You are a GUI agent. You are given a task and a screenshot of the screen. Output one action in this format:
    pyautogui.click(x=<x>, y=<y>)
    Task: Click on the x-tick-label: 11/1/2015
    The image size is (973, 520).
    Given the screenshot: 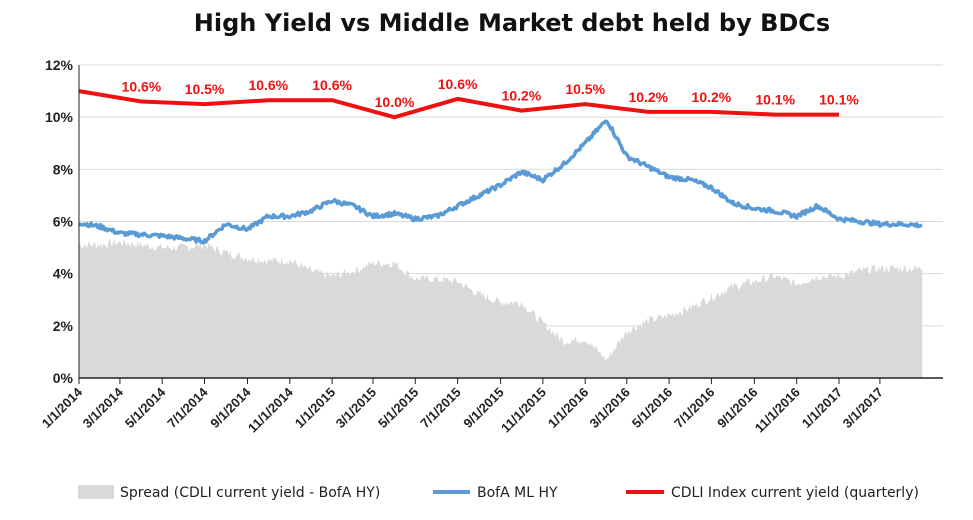 What is the action you would take?
    pyautogui.click(x=523, y=410)
    